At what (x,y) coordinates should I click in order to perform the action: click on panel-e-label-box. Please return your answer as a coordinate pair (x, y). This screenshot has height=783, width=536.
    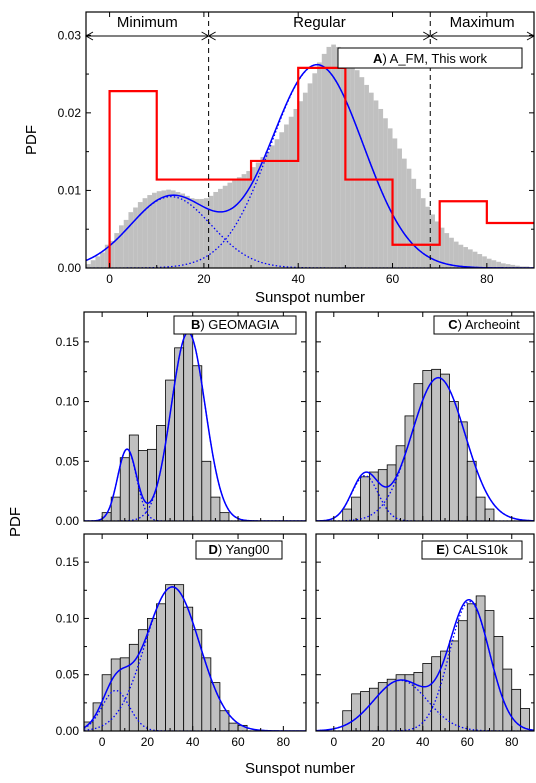
    Looking at the image, I should click on (472, 550).